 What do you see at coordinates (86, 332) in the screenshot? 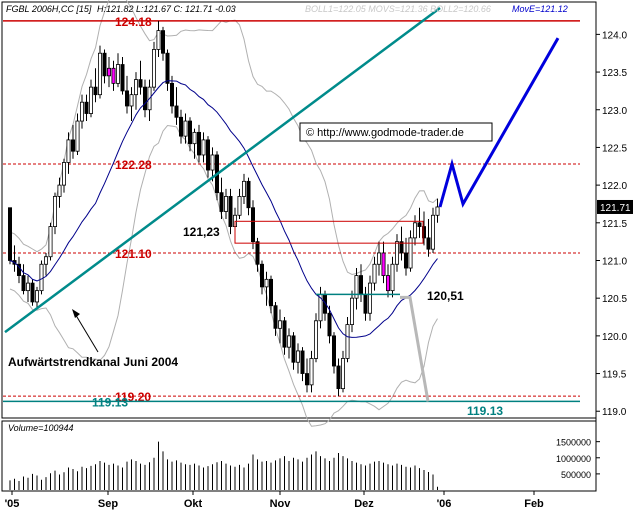
I see `trend-arrow-shaft` at bounding box center [86, 332].